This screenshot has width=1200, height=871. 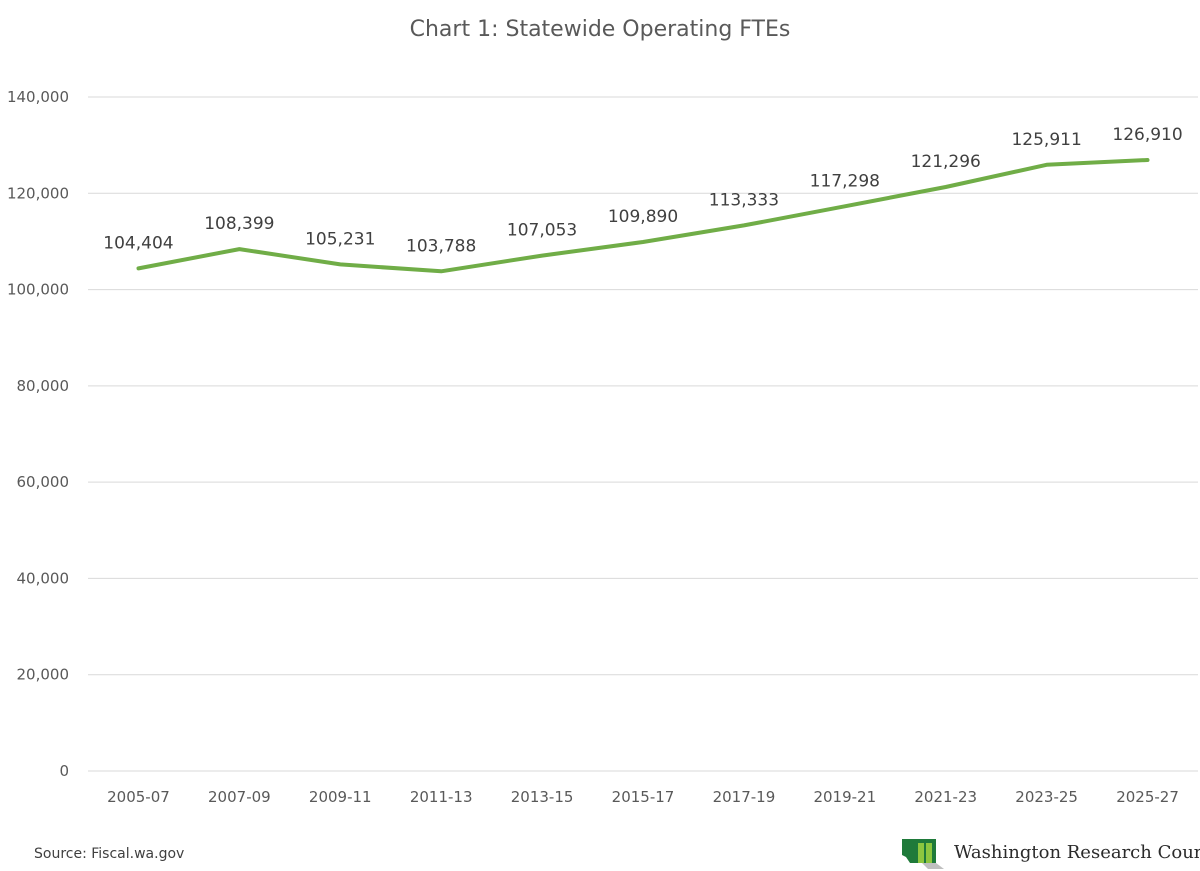 I want to click on y-tick-label: 40,000, so click(x=43, y=578).